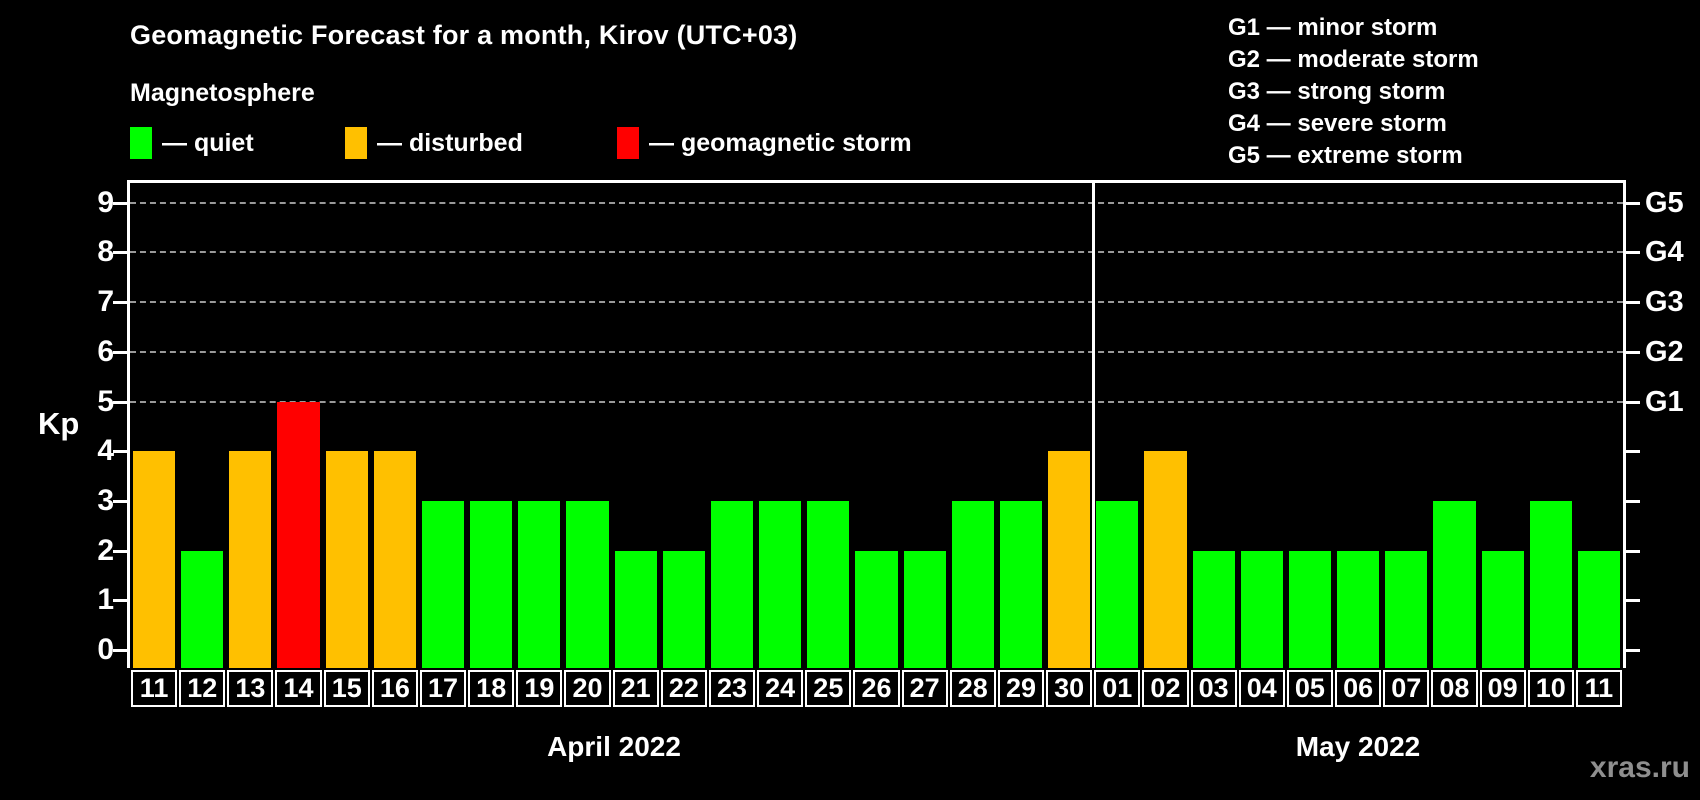 The image size is (1700, 800). What do you see at coordinates (298, 688) in the screenshot?
I see `day-label-cell: 14` at bounding box center [298, 688].